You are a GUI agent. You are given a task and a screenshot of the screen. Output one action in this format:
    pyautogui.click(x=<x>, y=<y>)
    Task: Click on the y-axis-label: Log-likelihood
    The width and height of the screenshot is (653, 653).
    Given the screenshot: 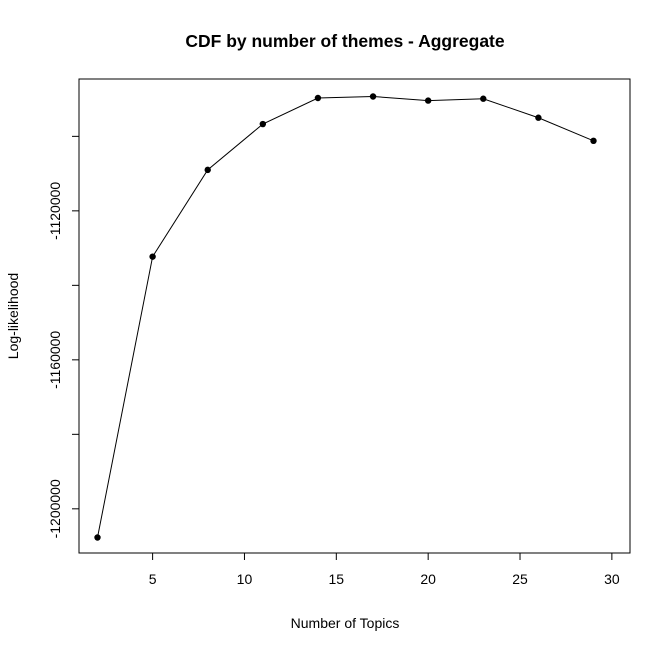 What is the action you would take?
    pyautogui.click(x=13, y=316)
    